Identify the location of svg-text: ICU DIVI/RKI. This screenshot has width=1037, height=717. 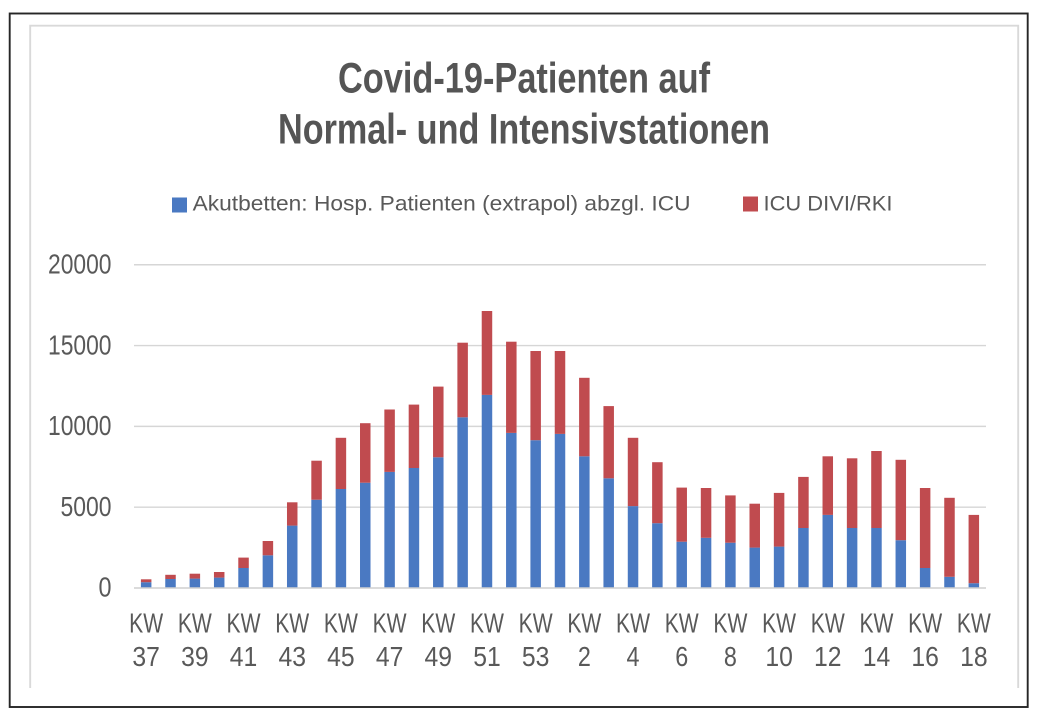
(828, 204).